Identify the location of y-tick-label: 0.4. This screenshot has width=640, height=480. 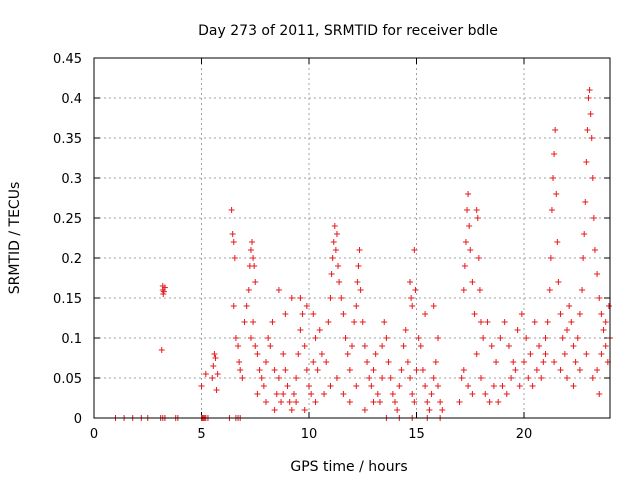
(71, 99).